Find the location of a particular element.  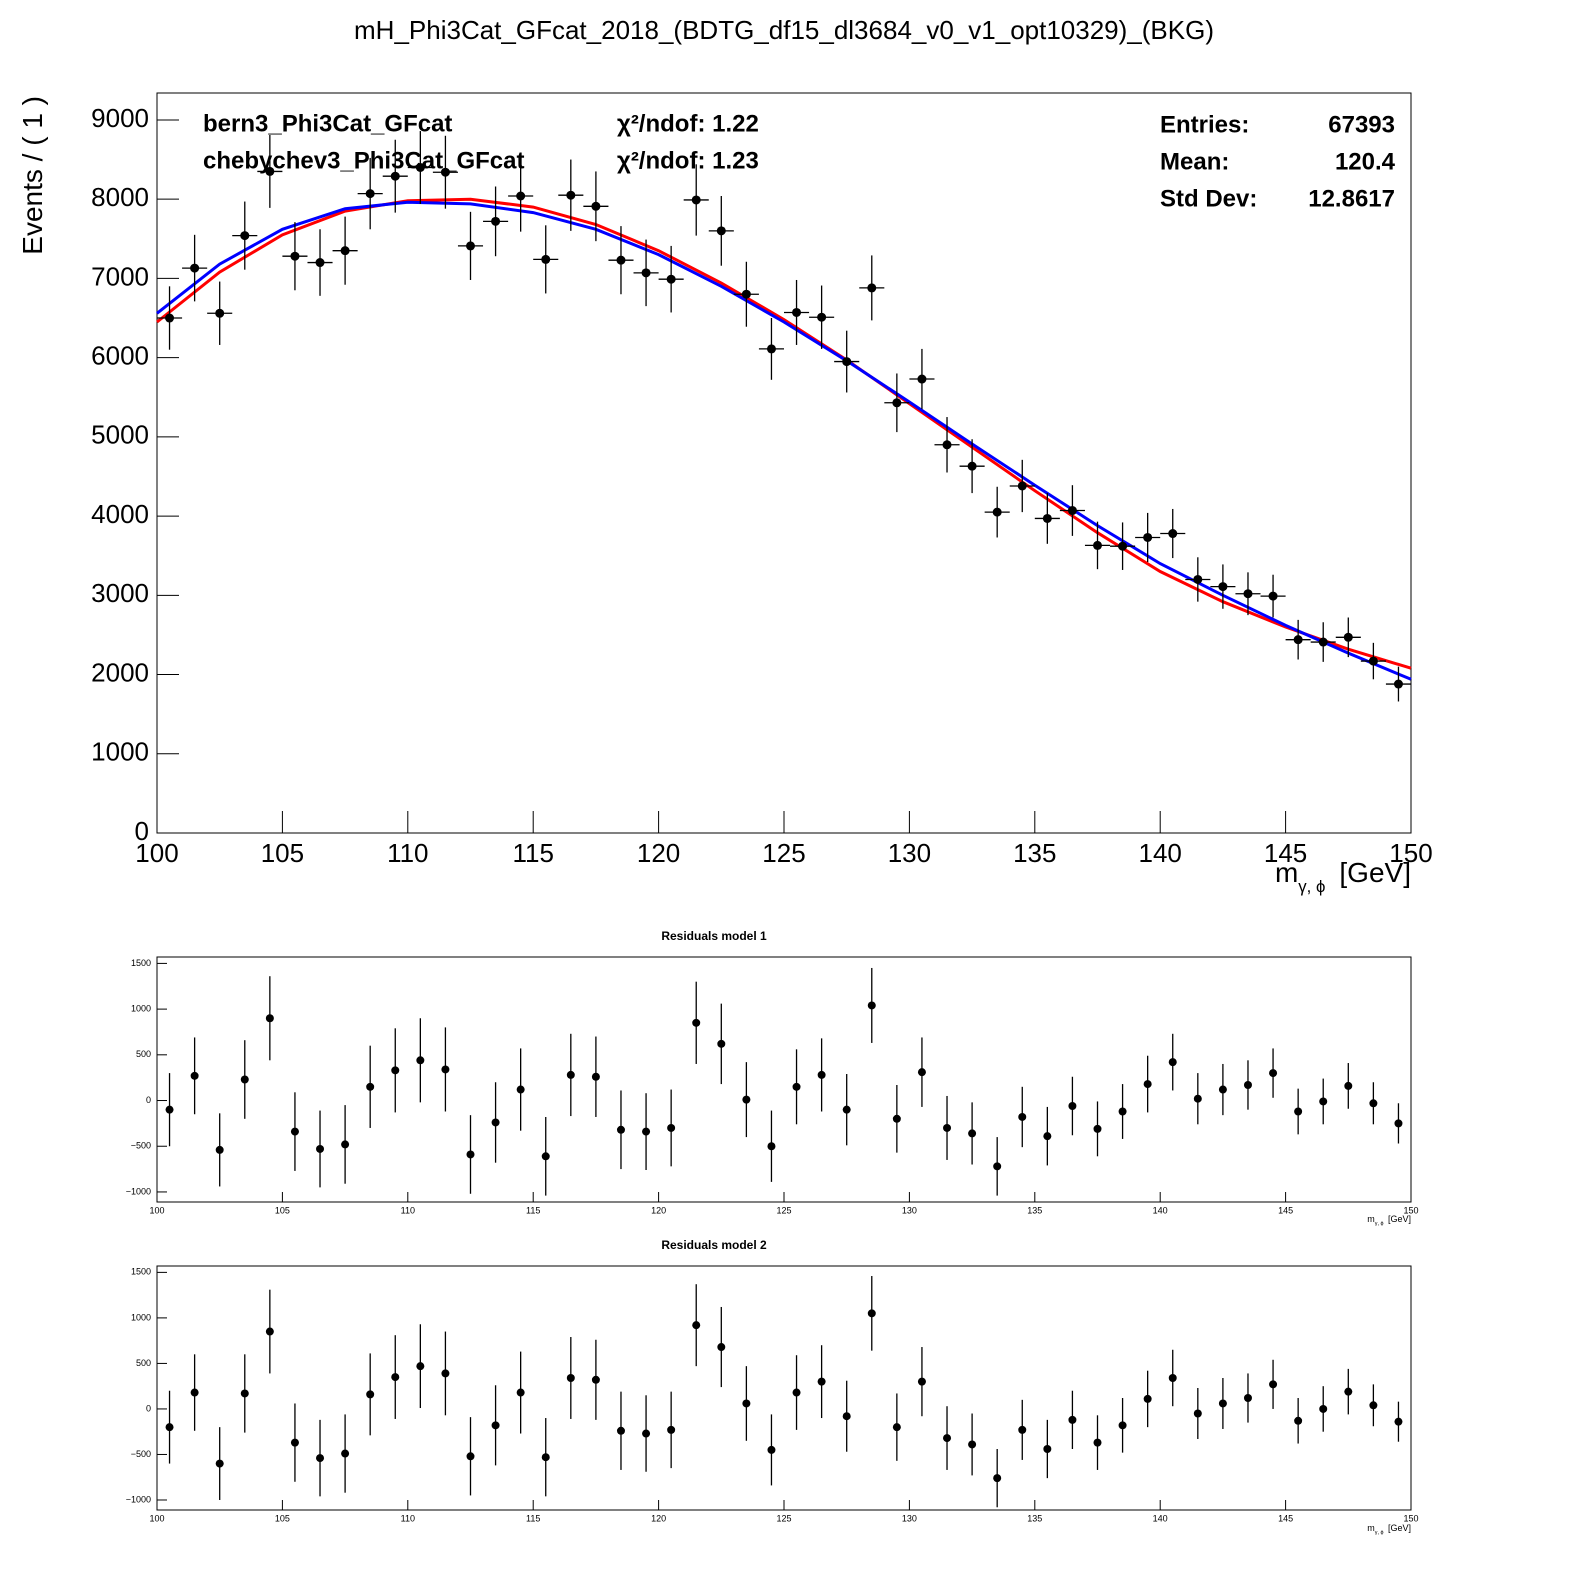

x-tick-label: 140 is located at coordinates (1160, 1210).